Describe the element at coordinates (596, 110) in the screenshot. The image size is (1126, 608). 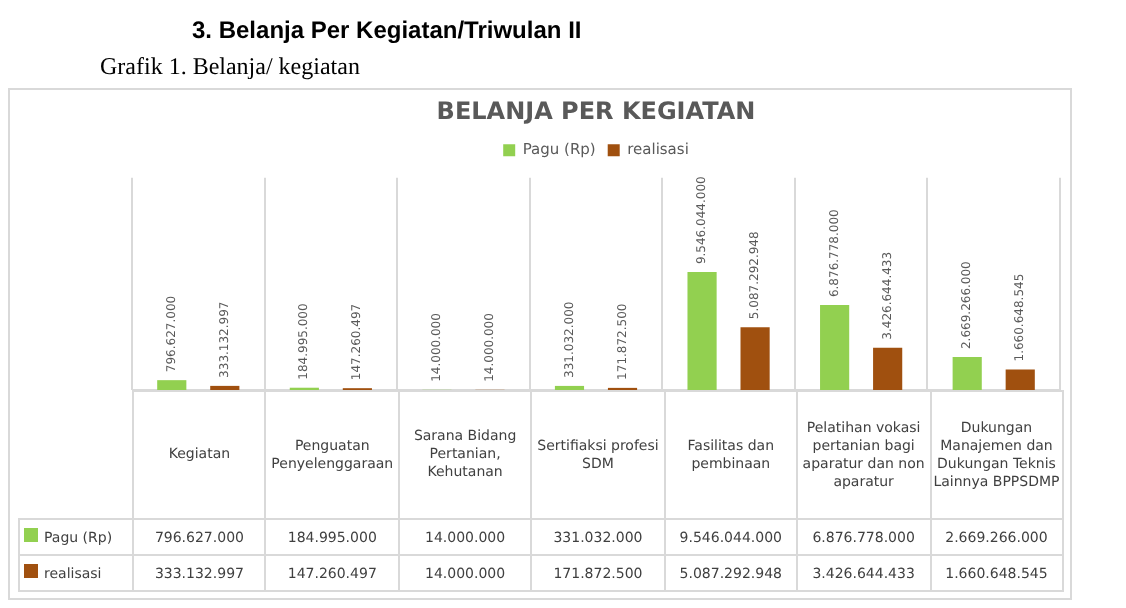
I see `chart-title: BELANJA PER KEGIATAN` at that location.